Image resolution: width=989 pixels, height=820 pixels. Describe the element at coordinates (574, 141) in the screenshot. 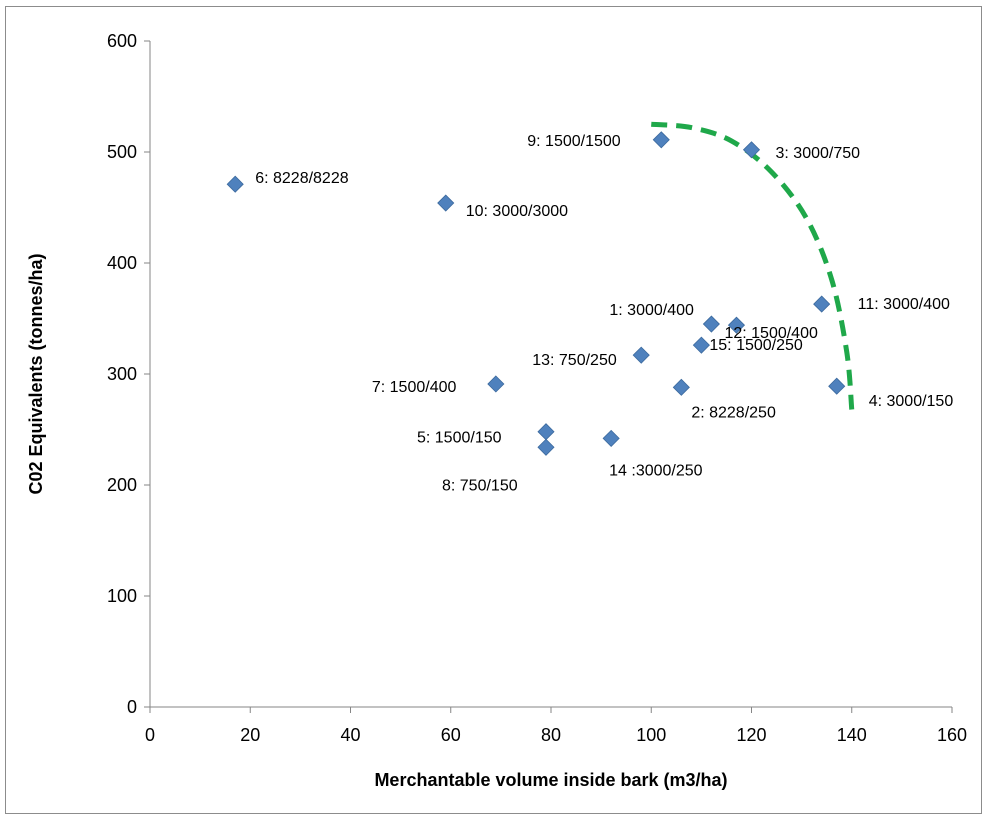

I see `data-point-label: 9: 1500/1500` at that location.